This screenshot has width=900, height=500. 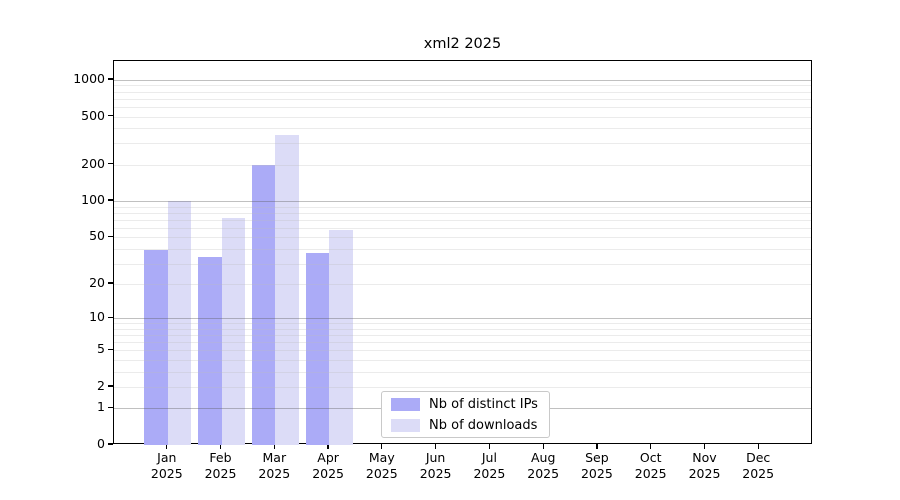 What do you see at coordinates (435, 446) in the screenshot?
I see `x-tick-mark-jun` at bounding box center [435, 446].